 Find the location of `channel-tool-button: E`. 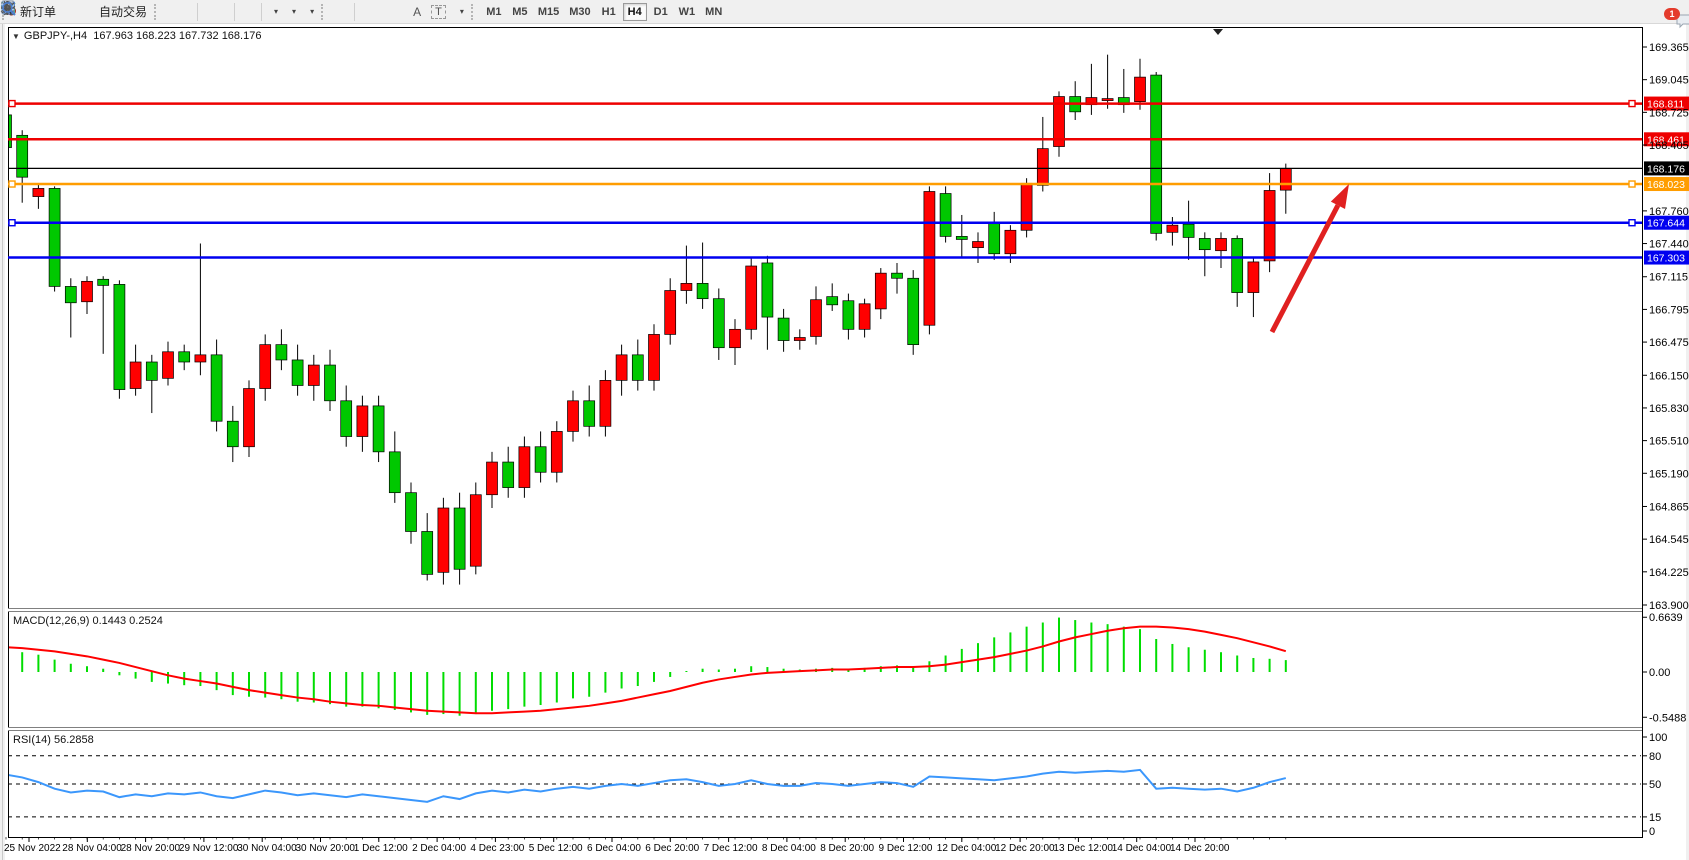

channel-tool-button: E is located at coordinates (199, 12).